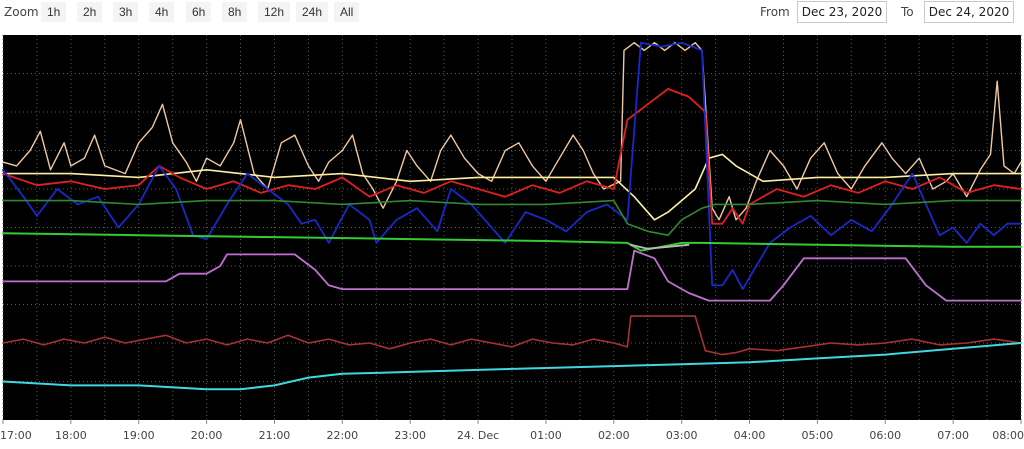 The width and height of the screenshot is (1024, 449). I want to click on to-label: To, so click(907, 12).